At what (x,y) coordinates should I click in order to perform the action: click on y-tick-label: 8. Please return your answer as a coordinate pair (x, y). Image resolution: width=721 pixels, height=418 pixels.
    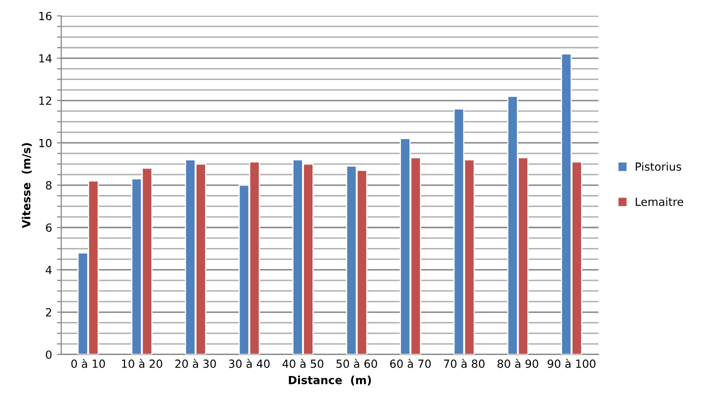
    Looking at the image, I should click on (49, 185).